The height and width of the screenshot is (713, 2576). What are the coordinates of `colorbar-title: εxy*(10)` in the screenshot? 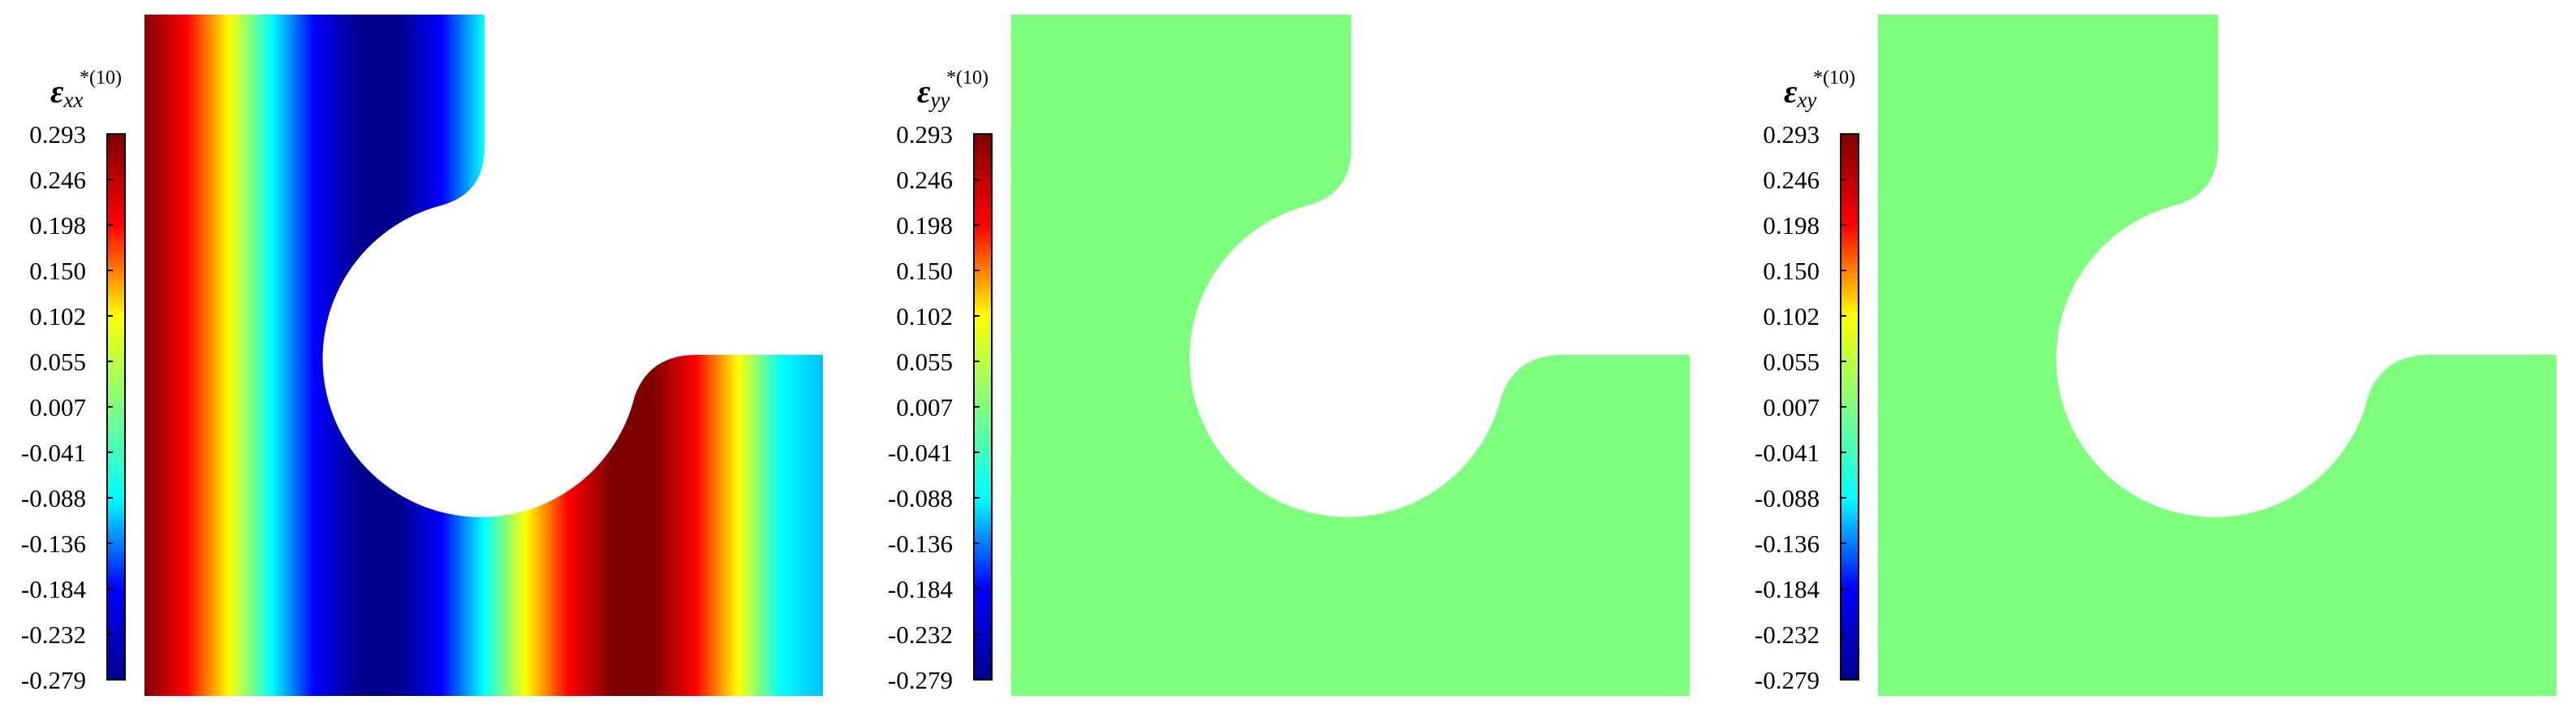 It's located at (1820, 89).